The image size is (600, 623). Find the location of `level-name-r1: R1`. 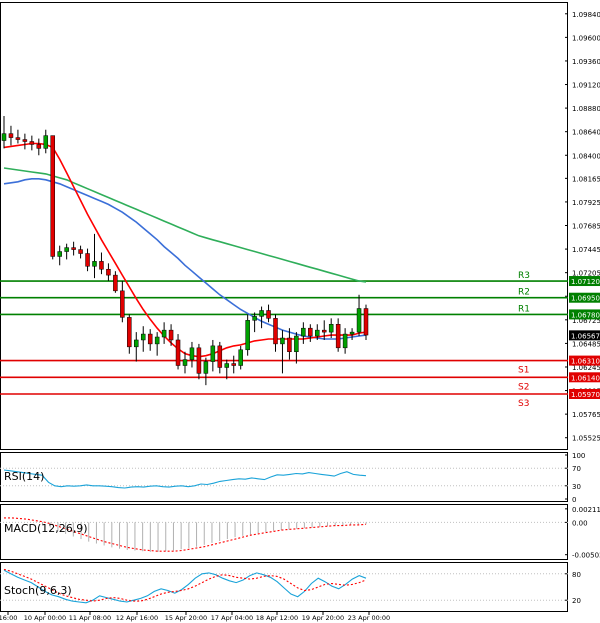

level-name-r1: R1 is located at coordinates (524, 309).